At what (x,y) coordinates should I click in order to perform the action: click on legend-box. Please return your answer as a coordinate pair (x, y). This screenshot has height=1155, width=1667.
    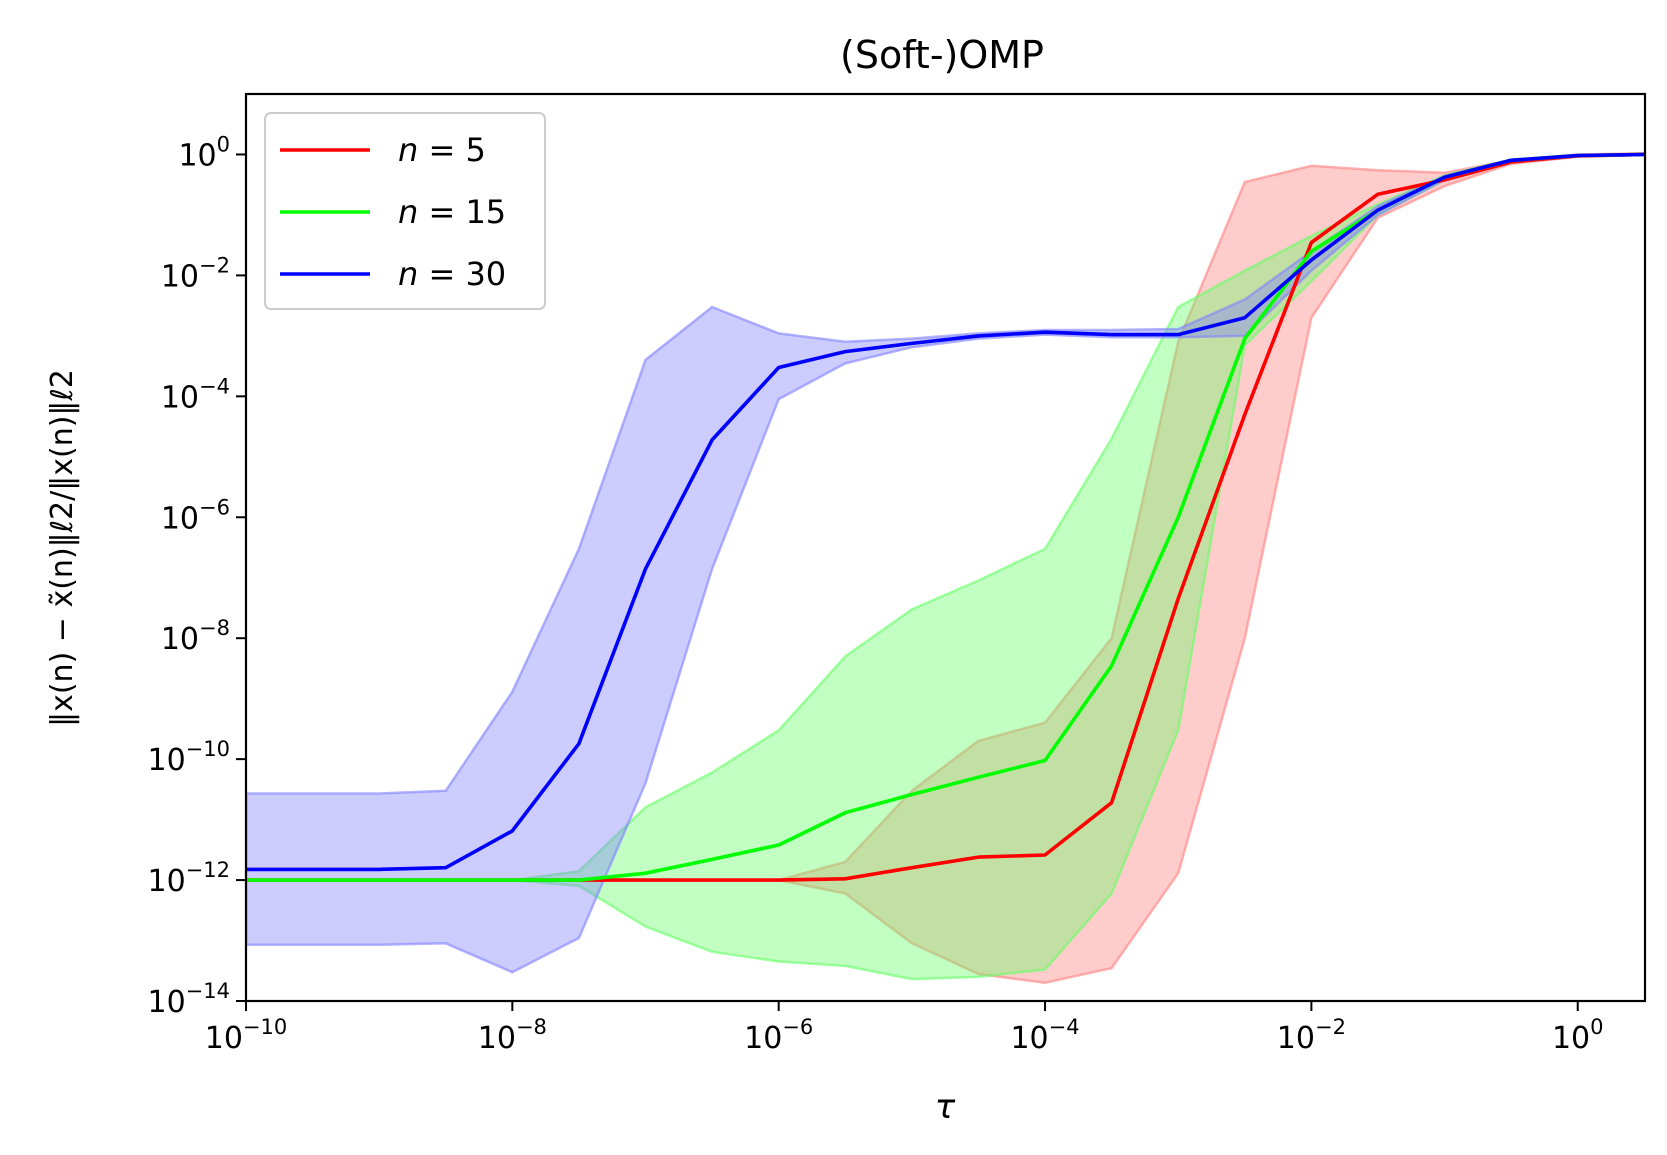
    Looking at the image, I should click on (405, 211).